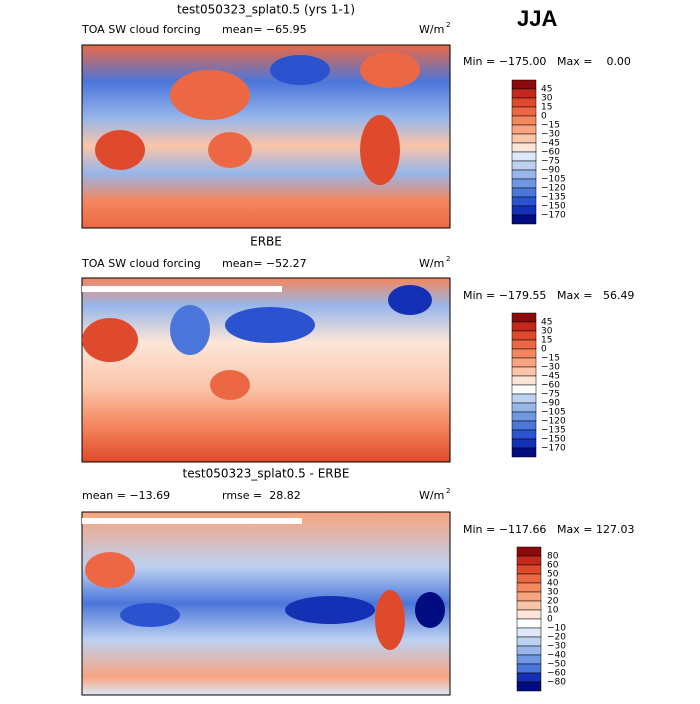 The height and width of the screenshot is (704, 700). What do you see at coordinates (550, 404) in the screenshot?
I see `level-label: −90` at bounding box center [550, 404].